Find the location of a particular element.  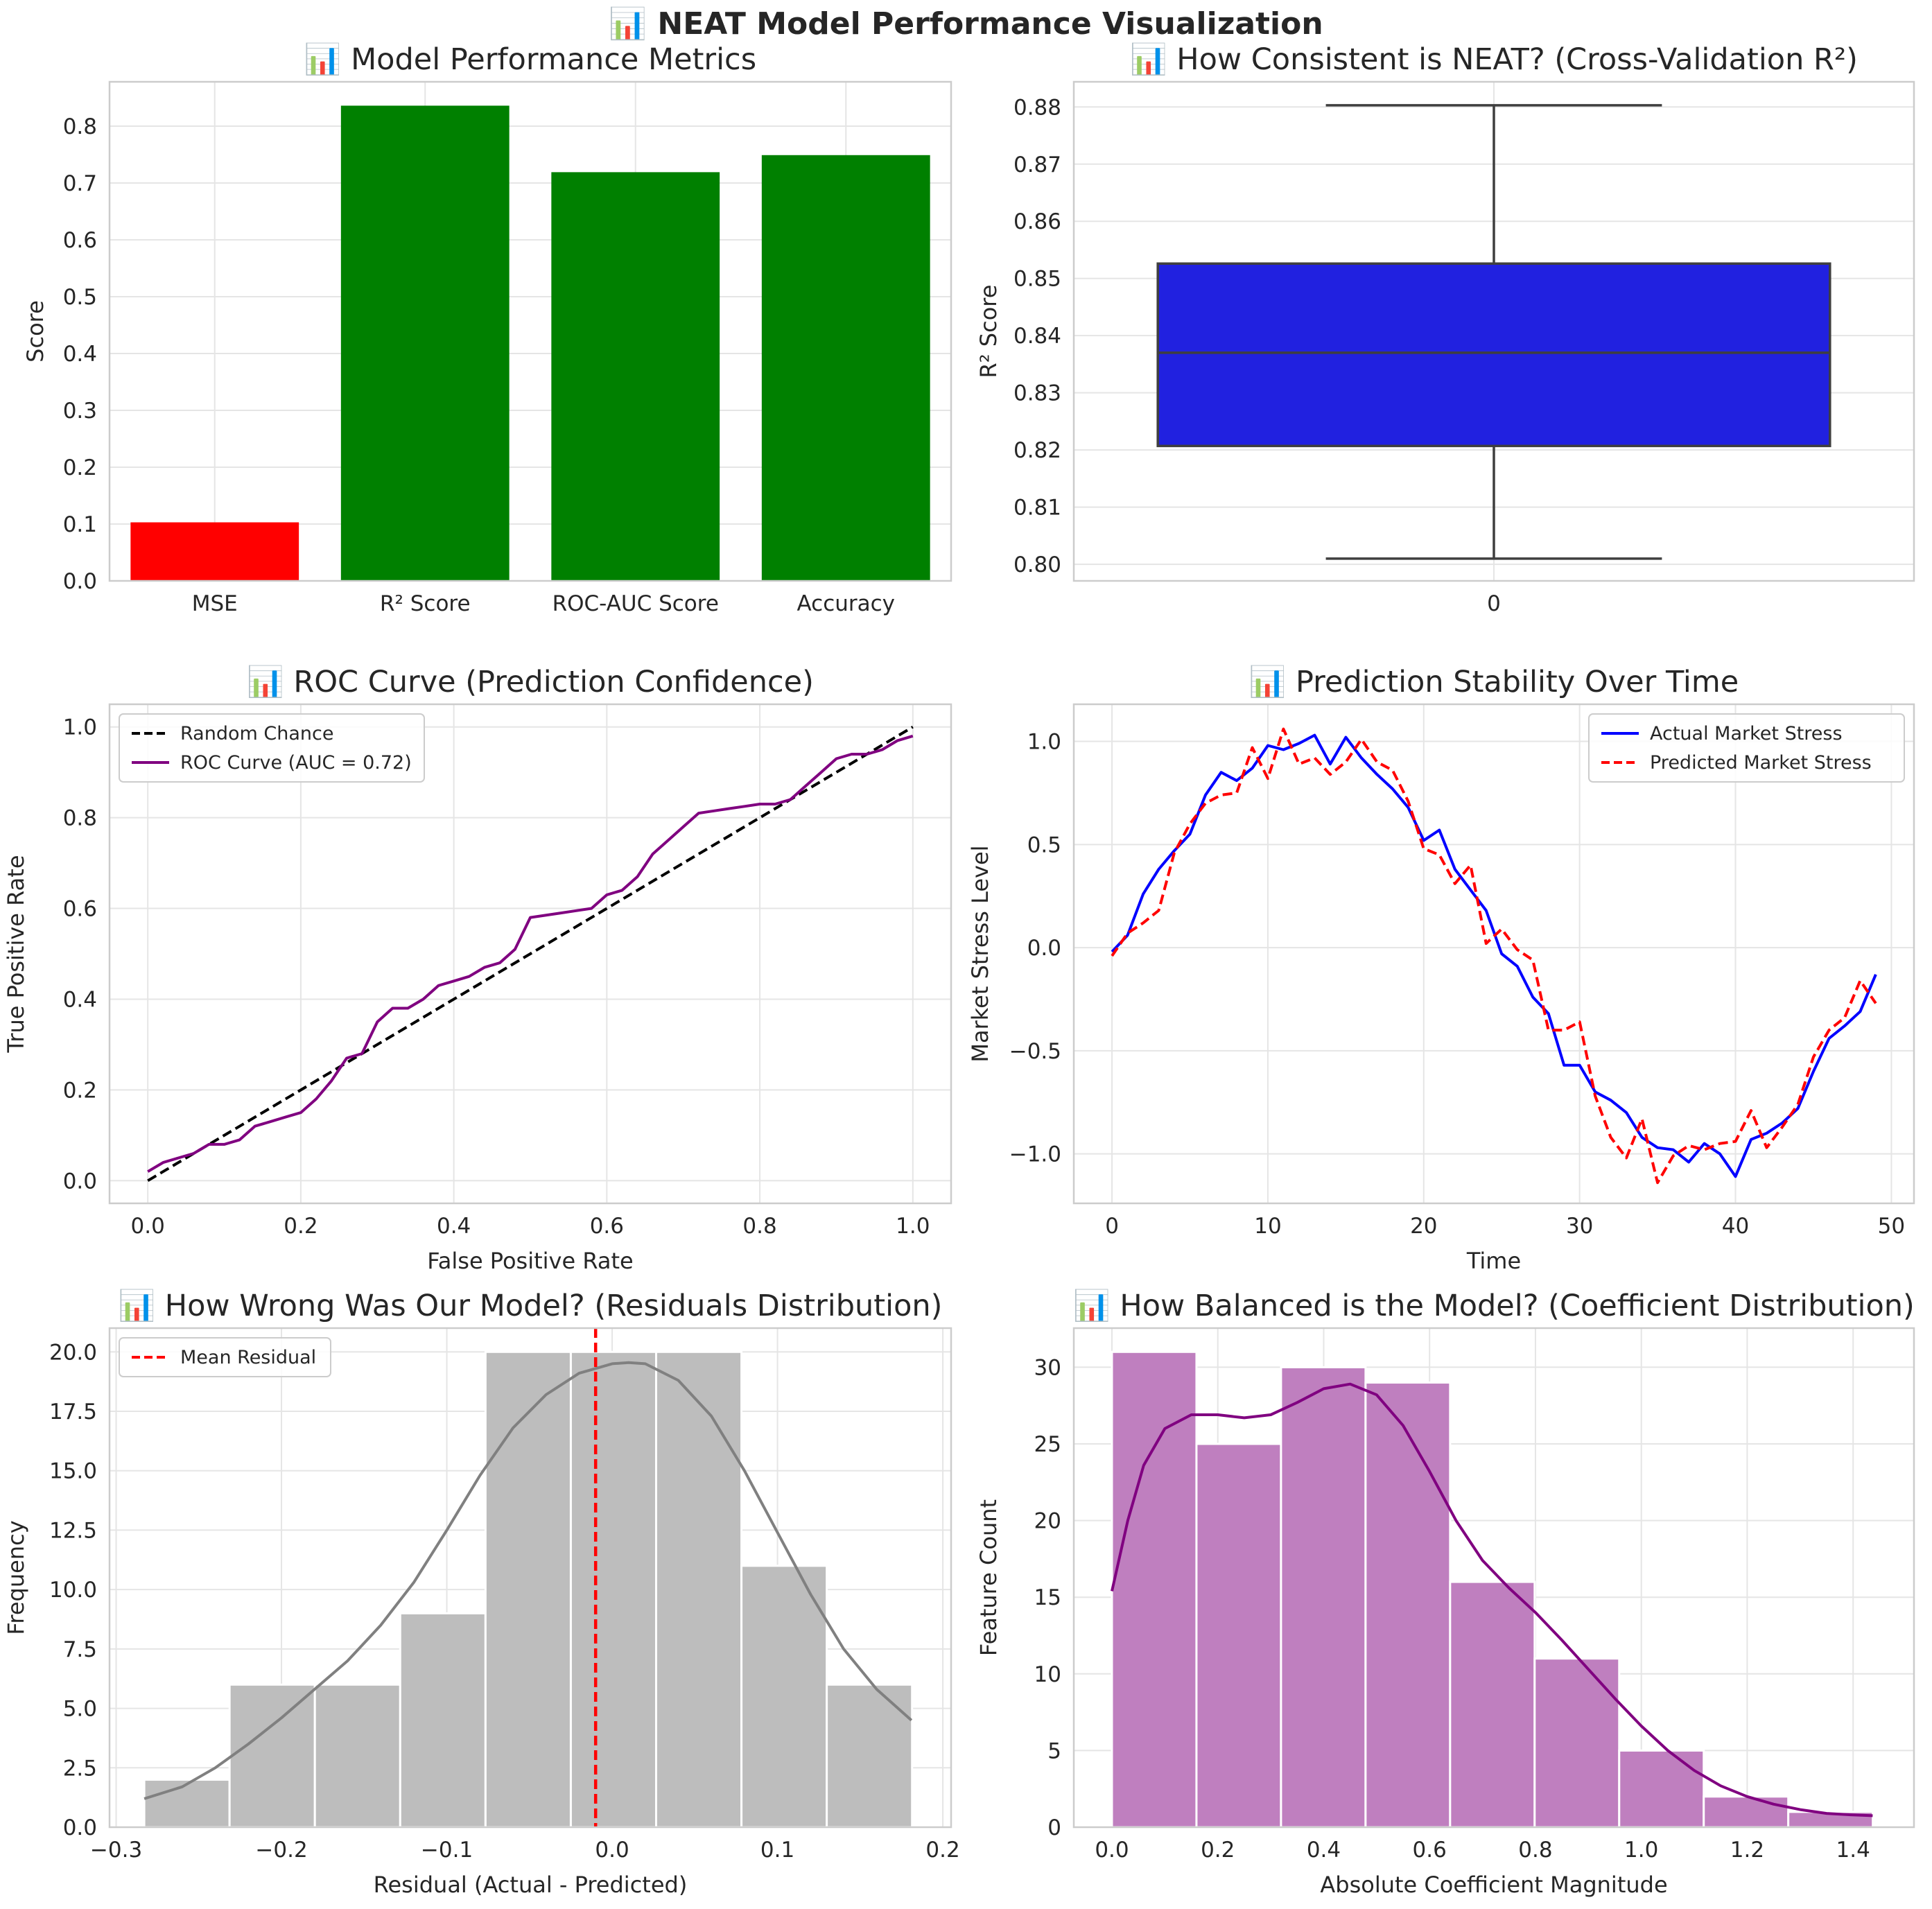

legend-entry: Predicted Market Stress is located at coordinates (1761, 763).